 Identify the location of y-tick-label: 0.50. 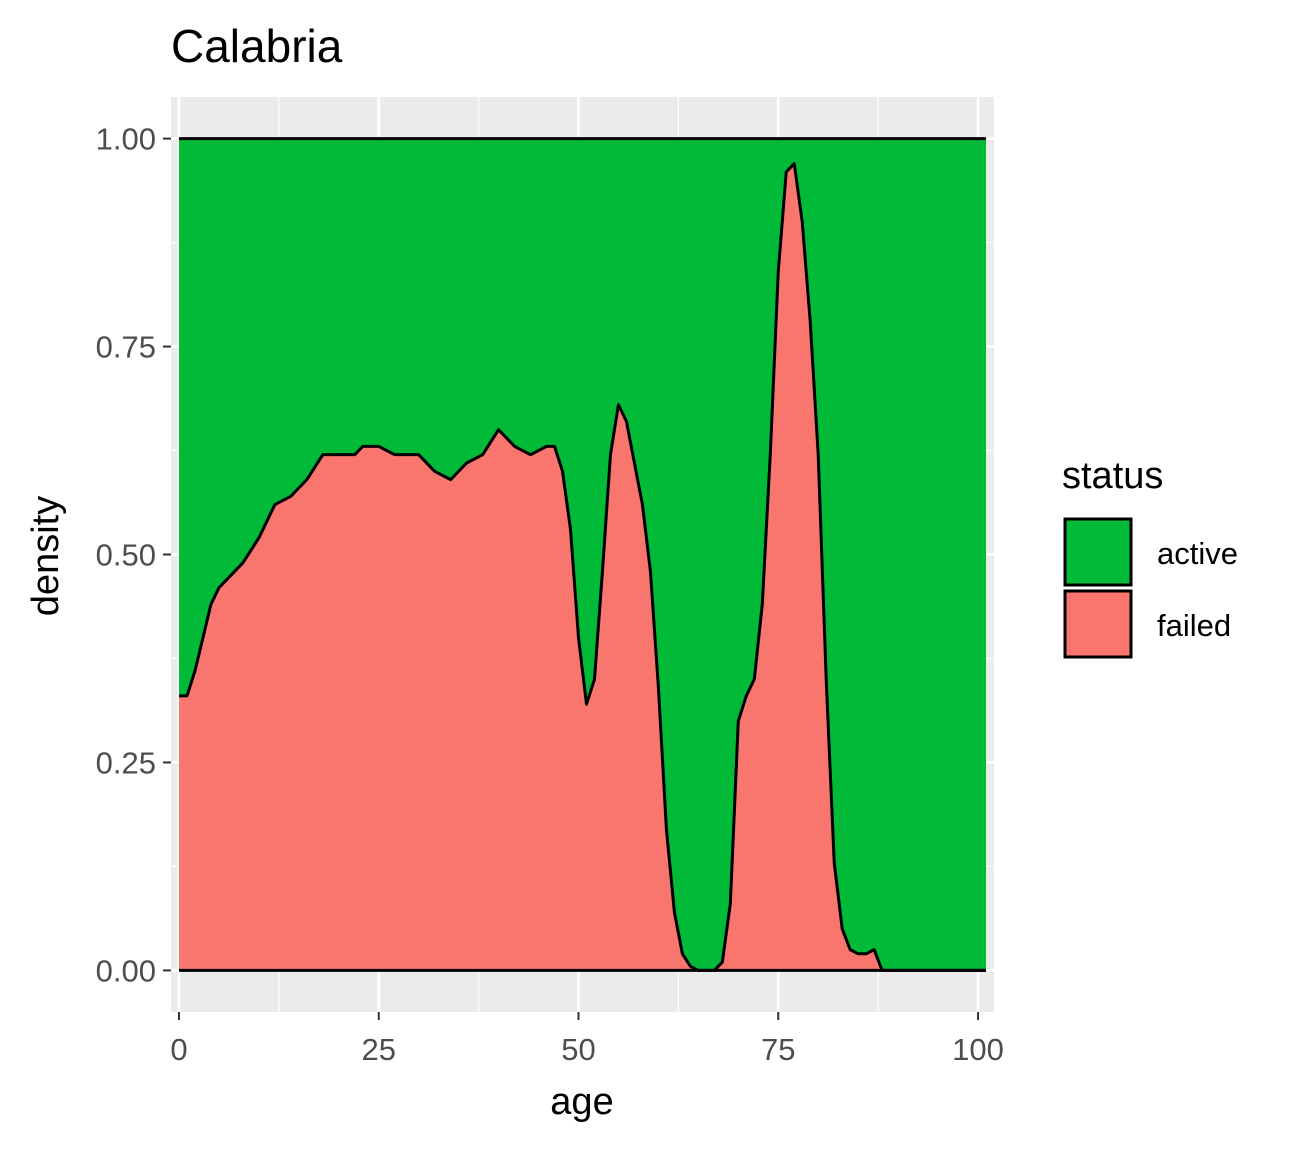
(126, 555).